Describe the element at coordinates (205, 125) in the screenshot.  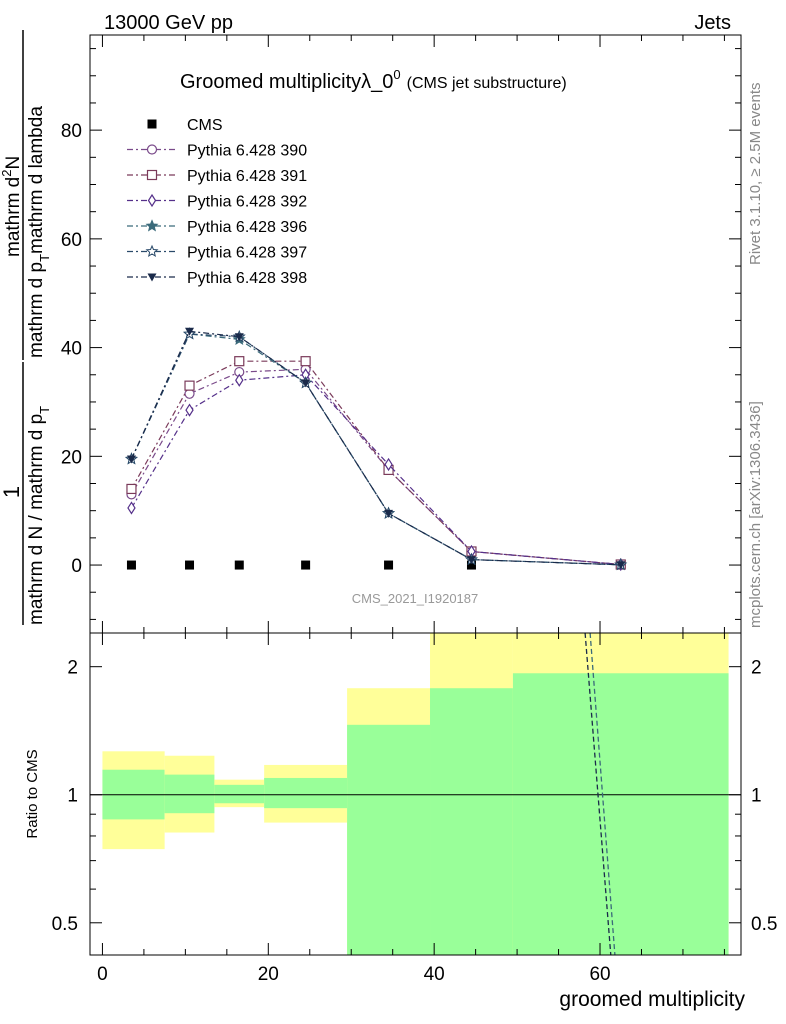
I see `legend-label: CMS` at that location.